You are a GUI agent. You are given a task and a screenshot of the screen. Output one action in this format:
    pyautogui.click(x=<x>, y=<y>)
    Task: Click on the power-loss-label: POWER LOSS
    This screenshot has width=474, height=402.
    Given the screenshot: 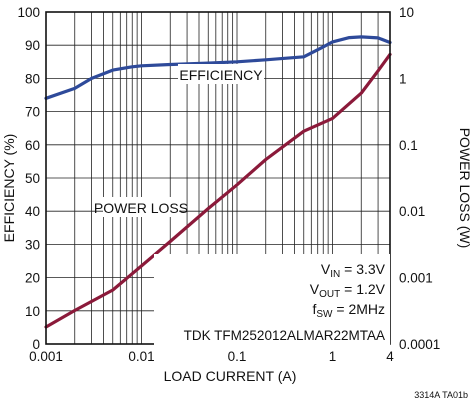 What is the action you would take?
    pyautogui.click(x=141, y=208)
    